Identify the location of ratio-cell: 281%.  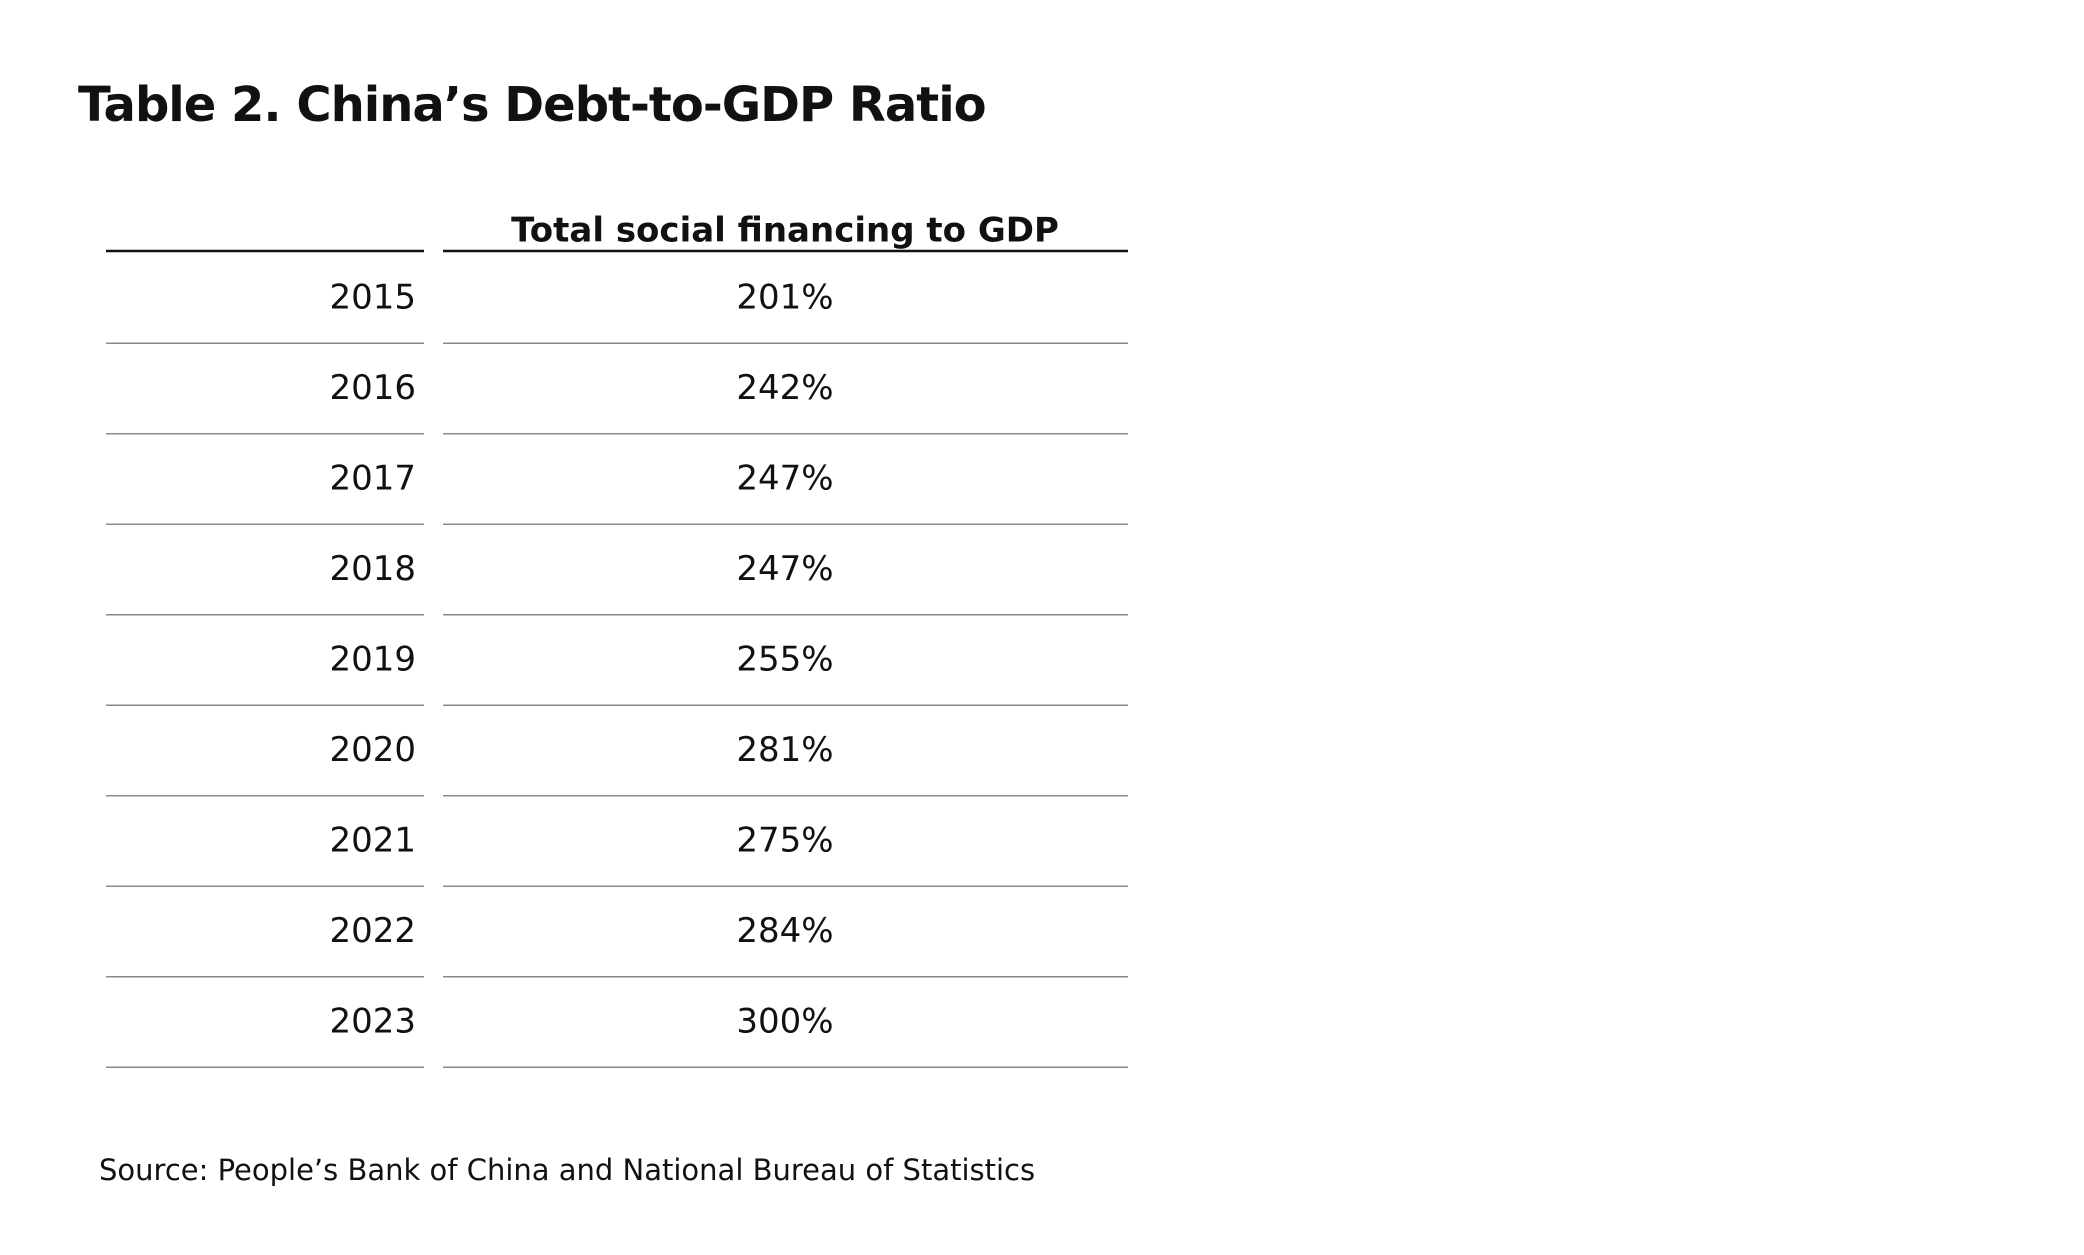
(784, 750).